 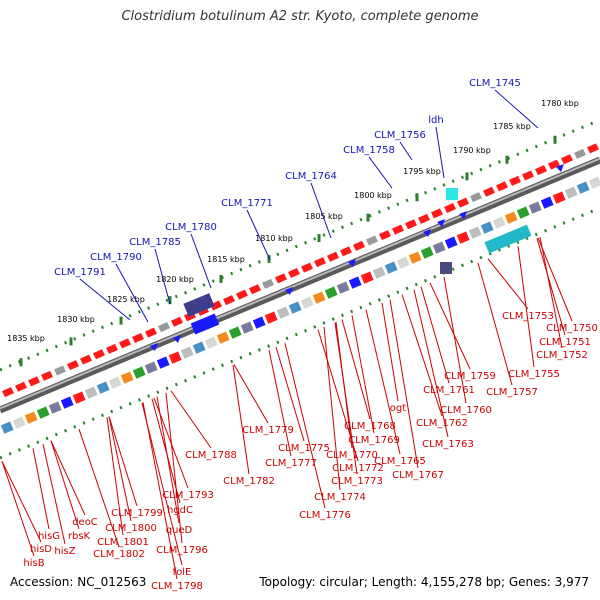 I want to click on ruler-tick-label: 1780 kbp, so click(x=560, y=103).